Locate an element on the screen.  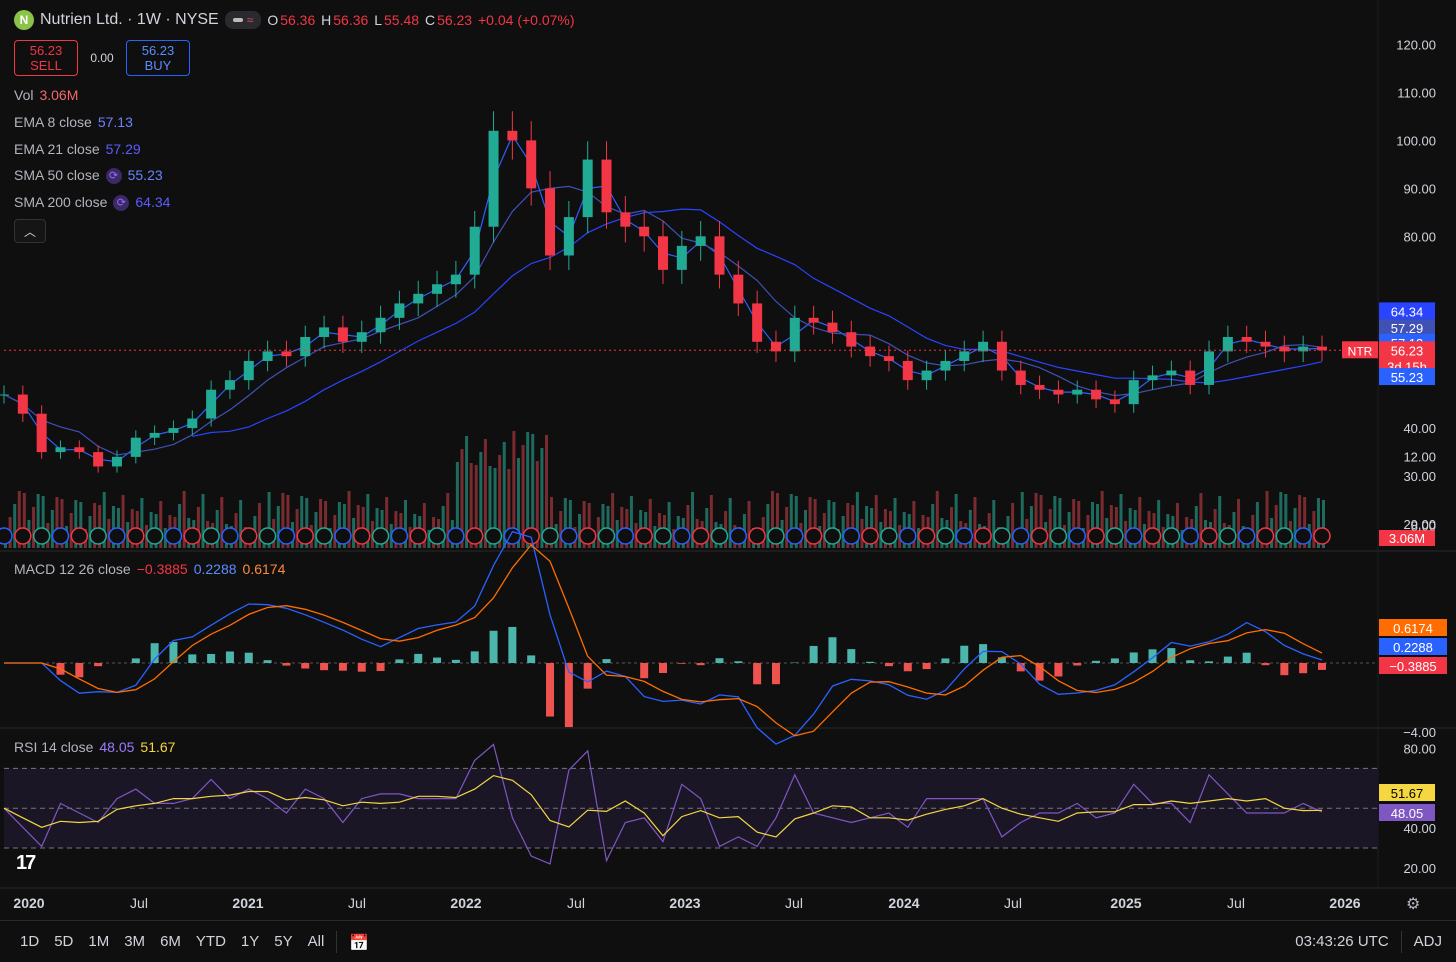
symbol-title: Nutrien Ltd. · 1W · NYSE is located at coordinates (129, 20).